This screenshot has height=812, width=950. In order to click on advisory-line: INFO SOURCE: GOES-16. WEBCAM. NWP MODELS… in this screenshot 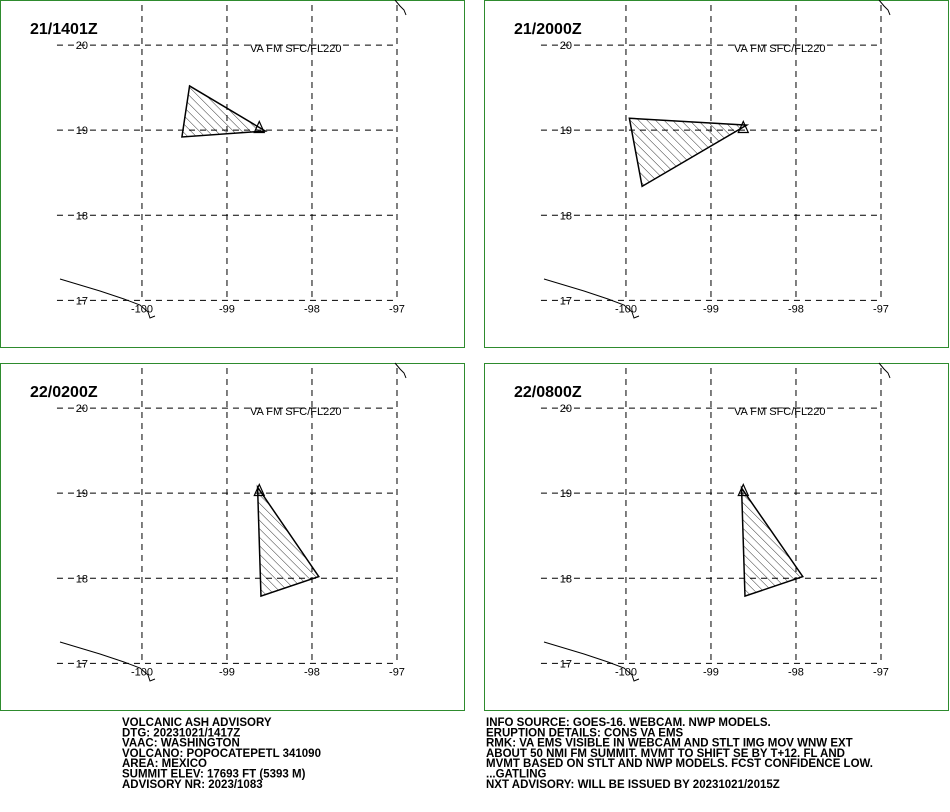, I will do `click(628, 723)`.